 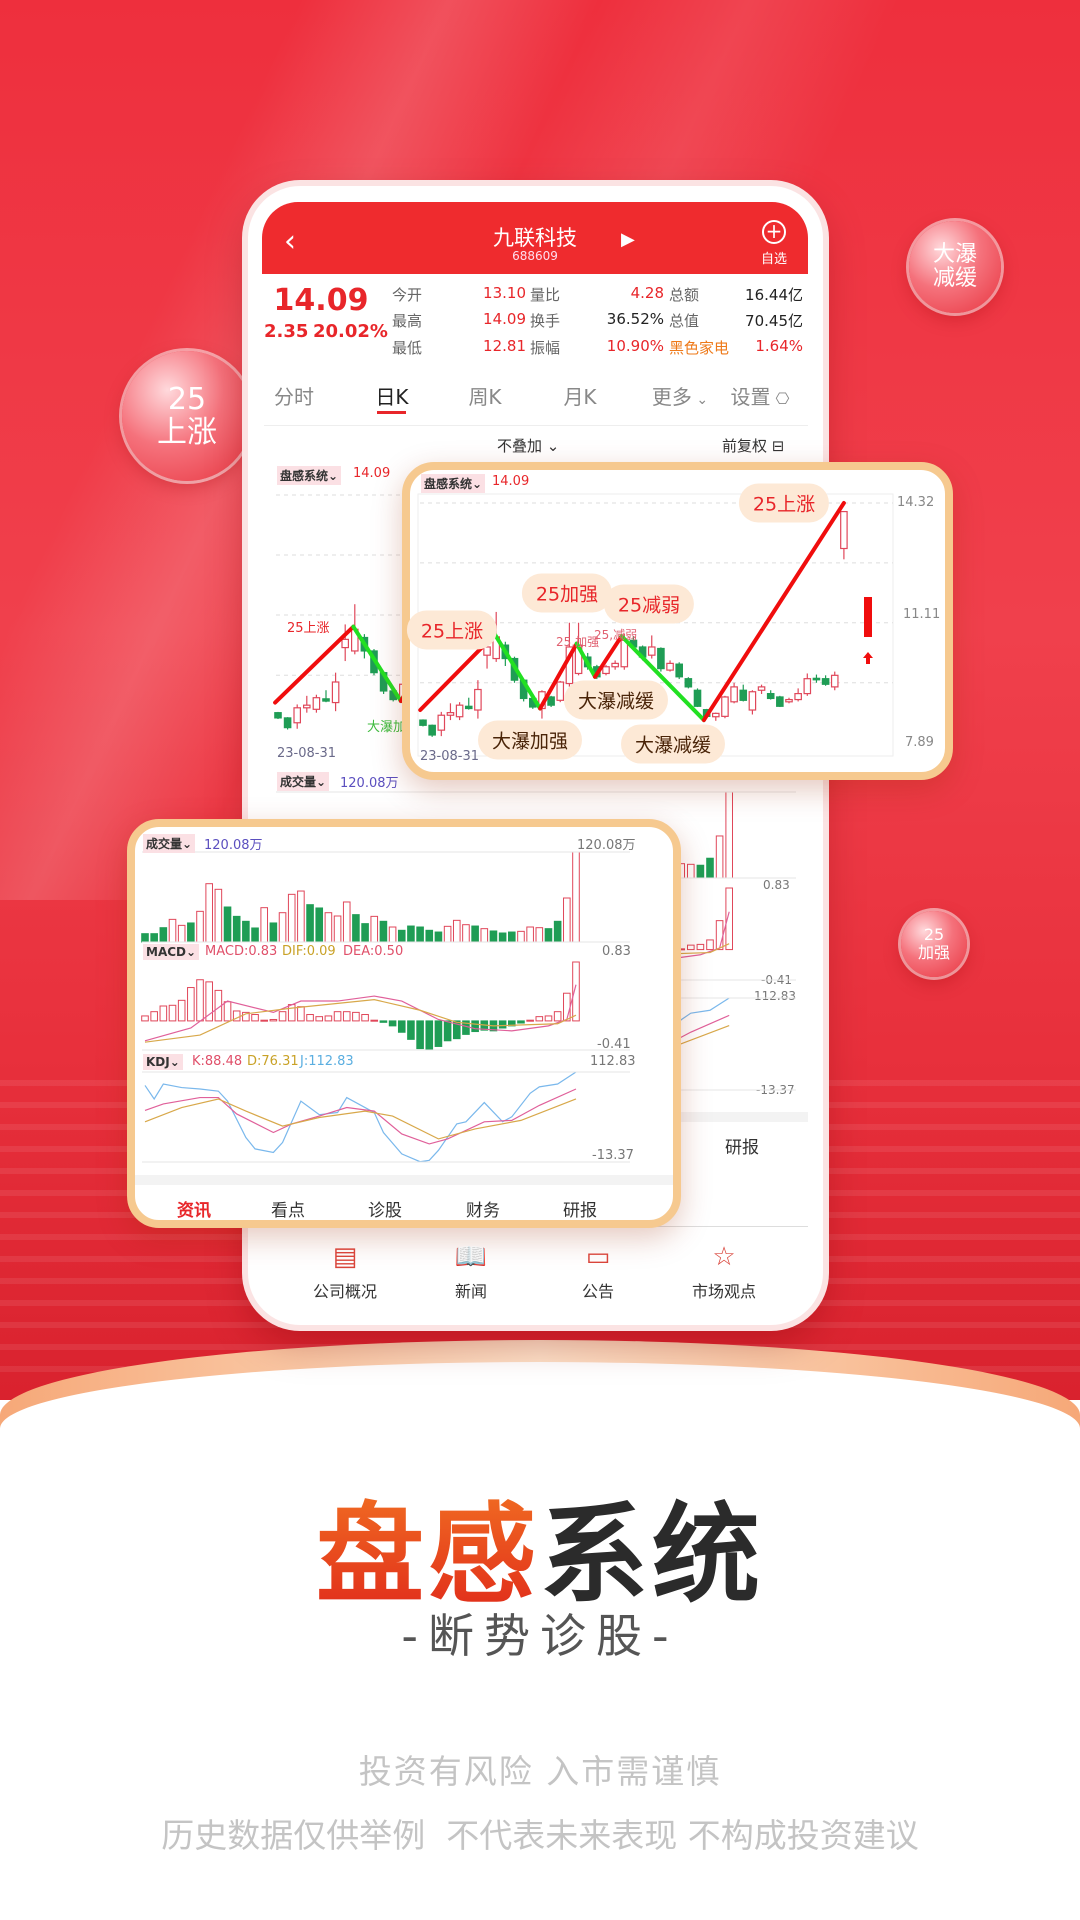 I want to click on indicator-label: 盘感系统⌄, so click(x=453, y=483).